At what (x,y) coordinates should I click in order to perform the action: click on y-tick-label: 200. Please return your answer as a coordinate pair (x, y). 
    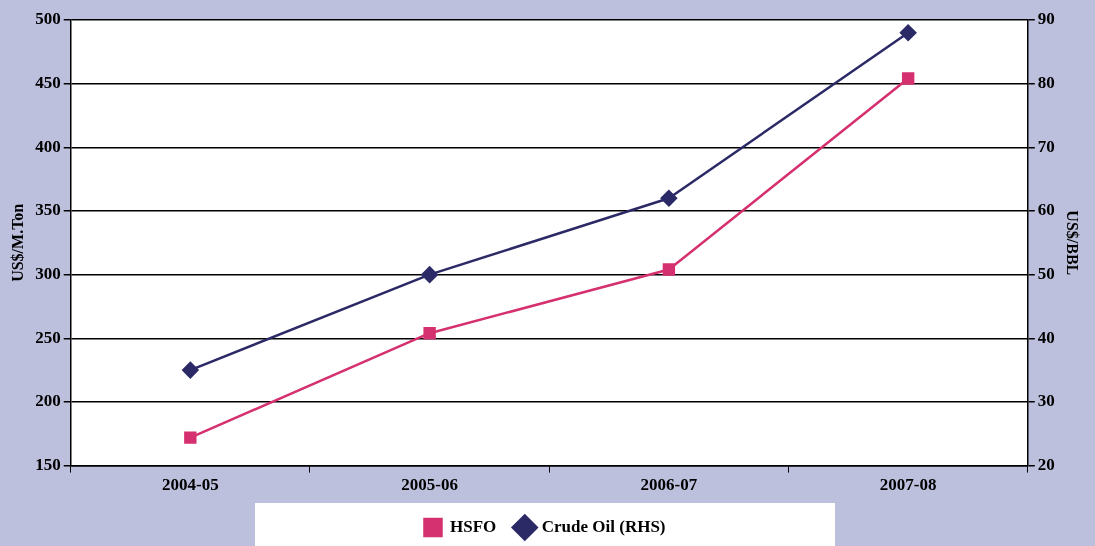
    Looking at the image, I should click on (48, 401).